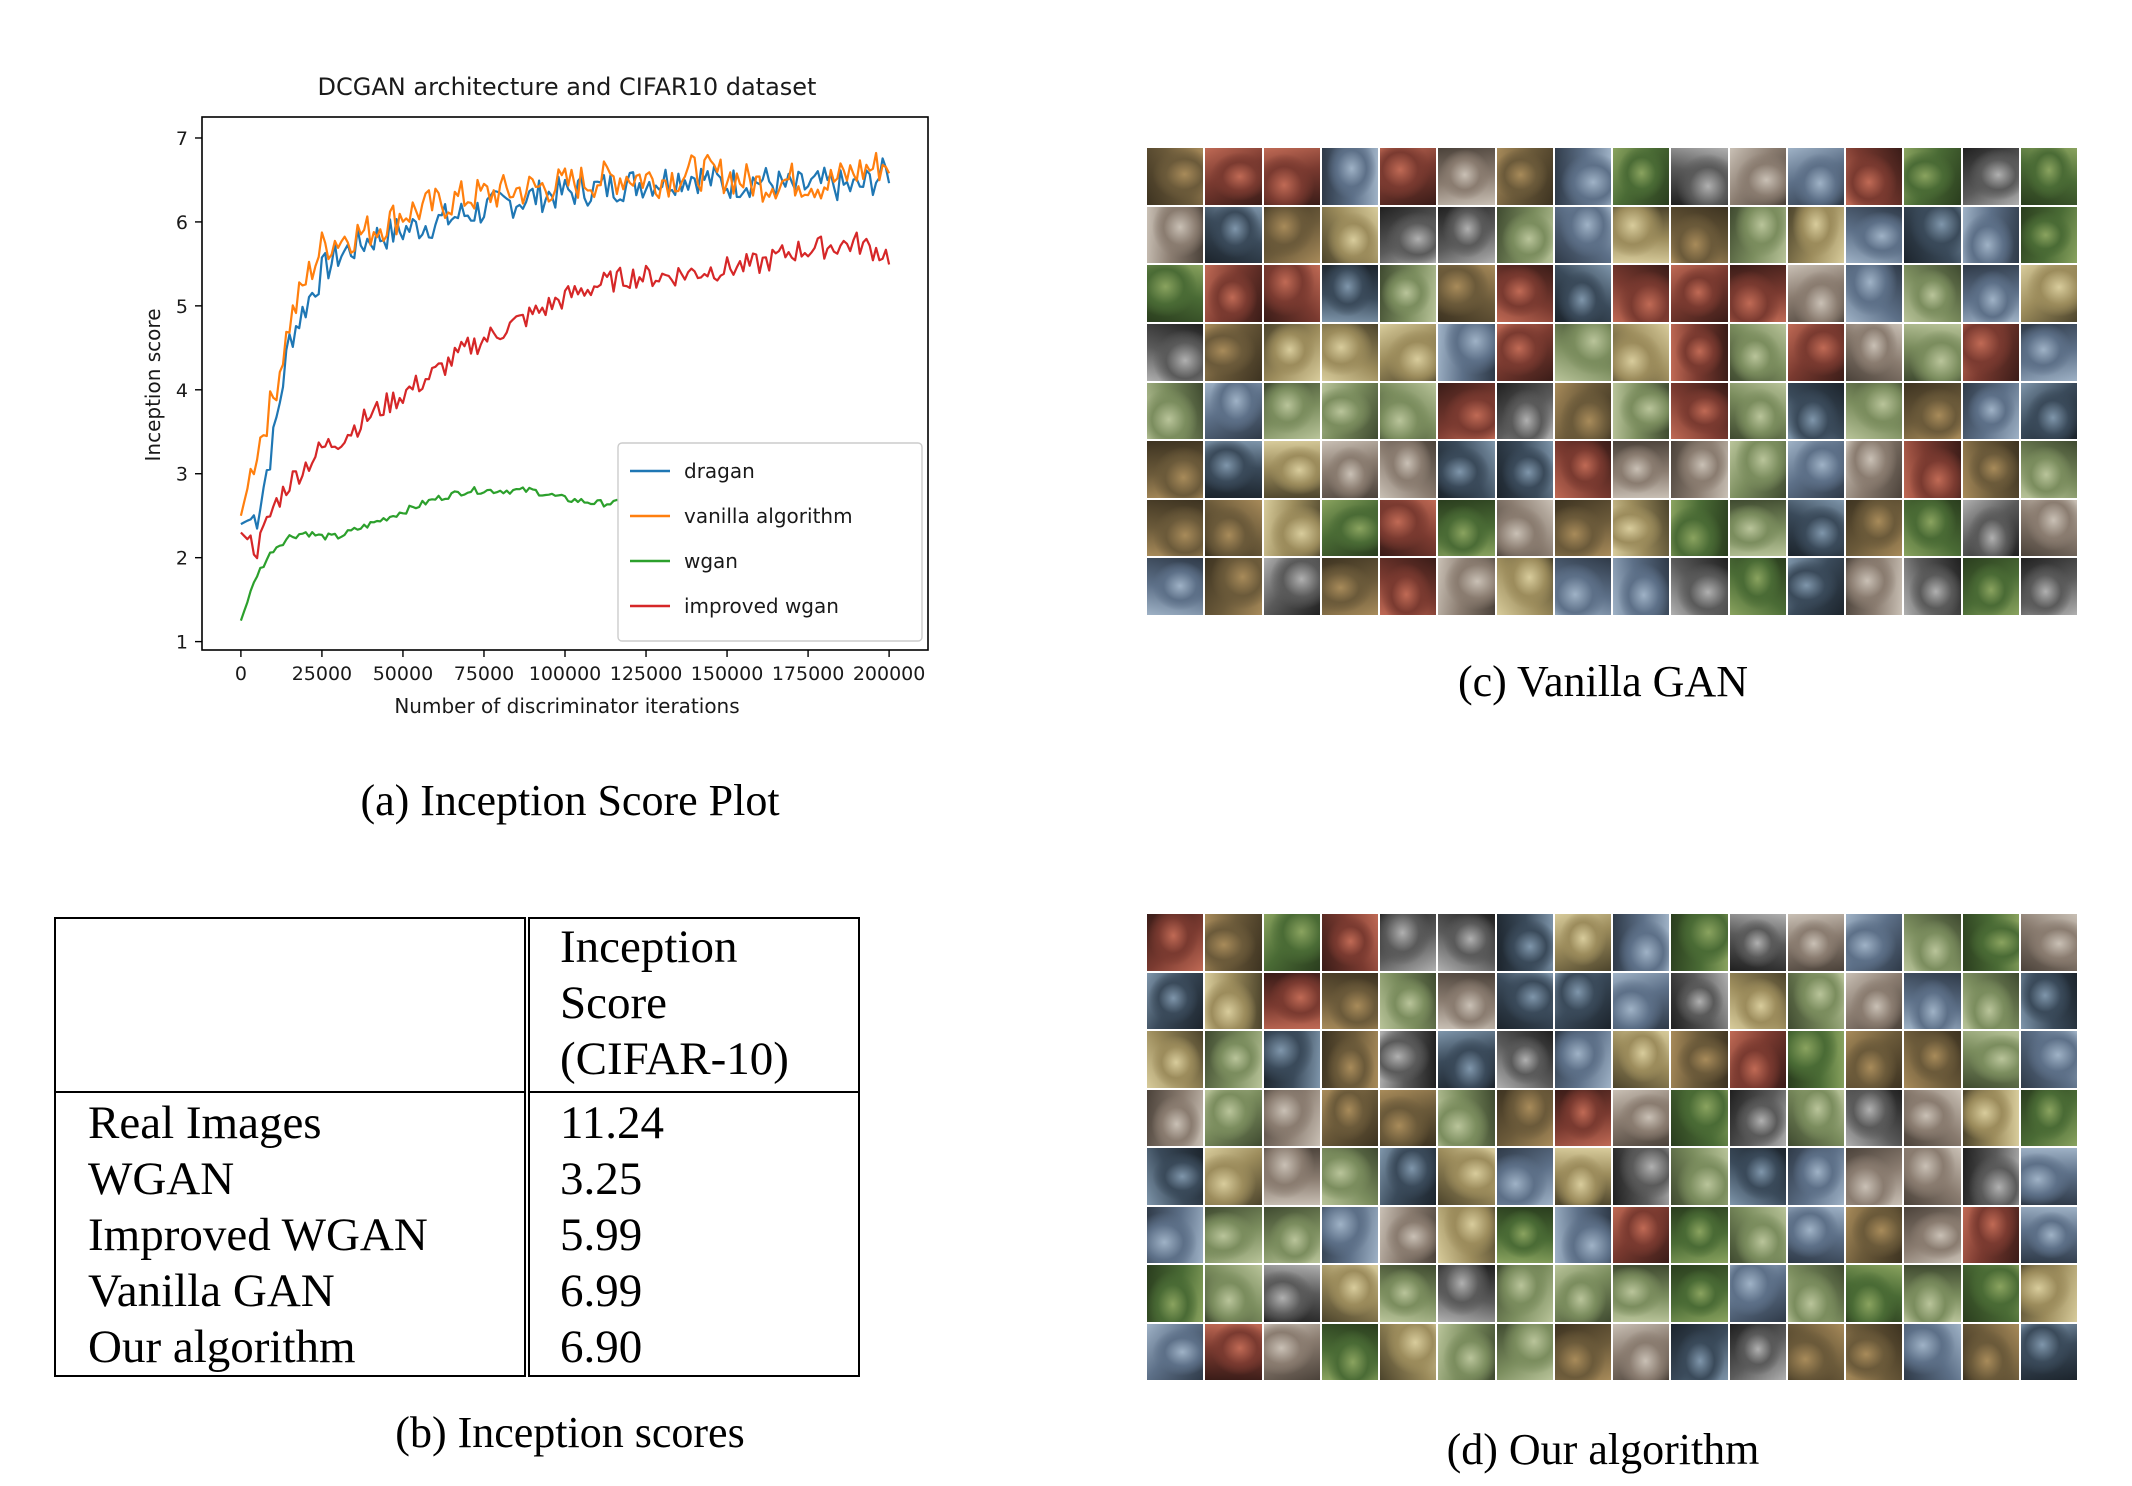 The image size is (2132, 1486). I want to click on x-tick-label: 50000, so click(403, 674).